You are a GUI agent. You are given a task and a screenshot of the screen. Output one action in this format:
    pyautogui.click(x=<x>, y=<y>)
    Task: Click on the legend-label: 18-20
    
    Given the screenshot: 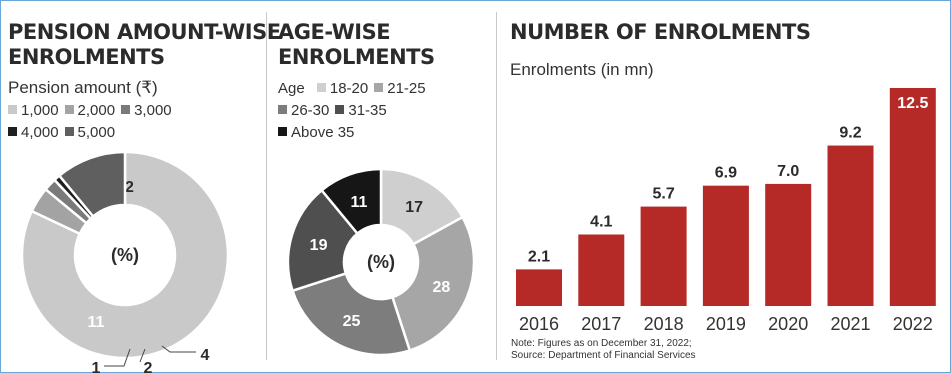 What is the action you would take?
    pyautogui.click(x=349, y=88)
    